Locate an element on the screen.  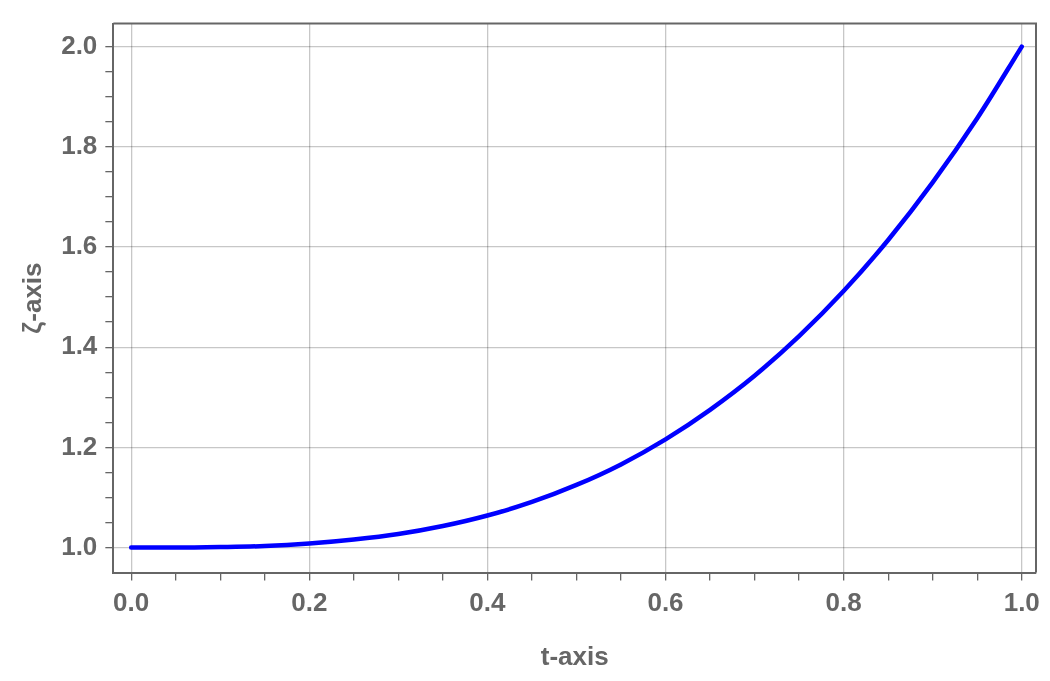
x-tick-label: 0.6 is located at coordinates (665, 602).